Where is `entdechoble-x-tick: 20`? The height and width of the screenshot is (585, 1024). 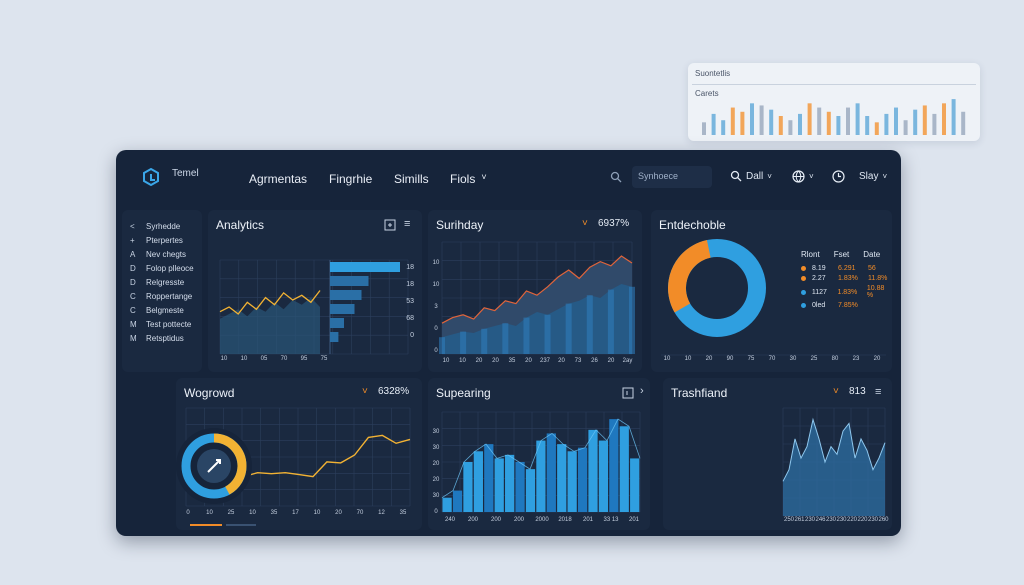 entdechoble-x-tick: 20 is located at coordinates (877, 359).